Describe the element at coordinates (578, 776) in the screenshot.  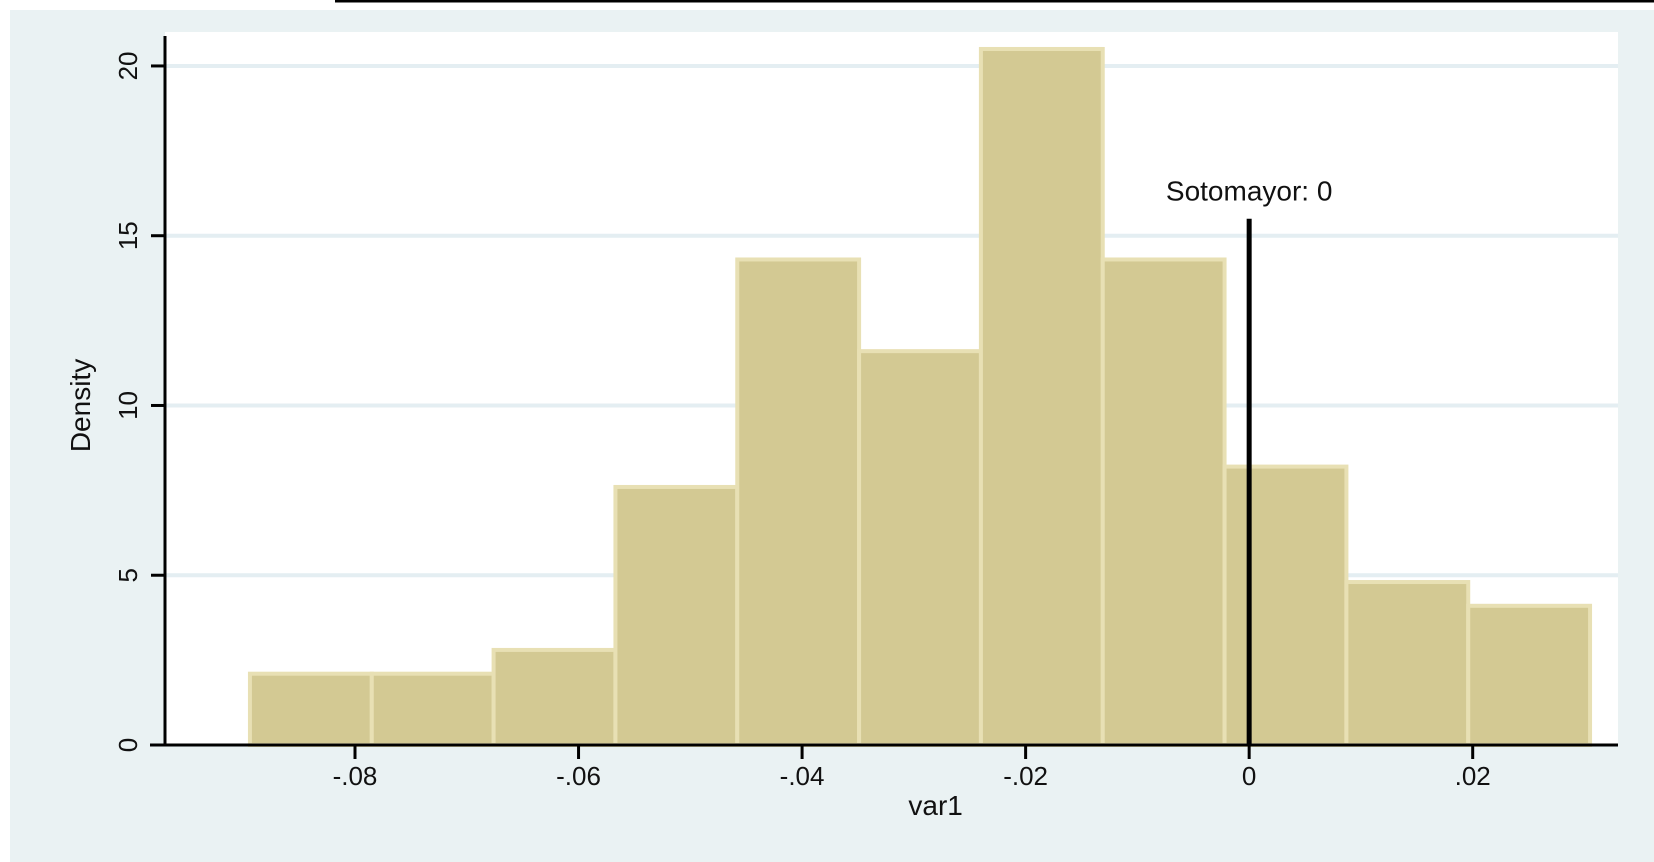
I see `x-tick-label-1: -.06` at that location.